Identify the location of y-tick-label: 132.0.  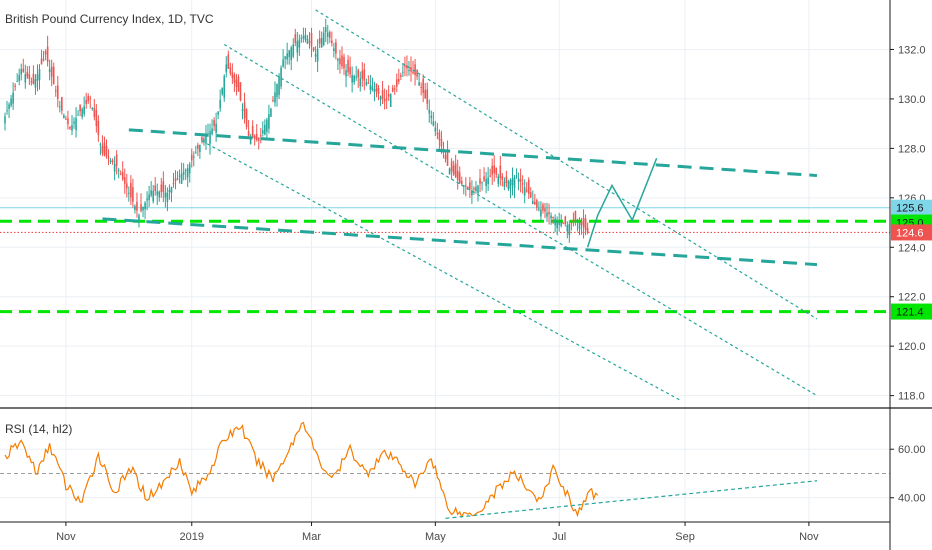
(912, 50).